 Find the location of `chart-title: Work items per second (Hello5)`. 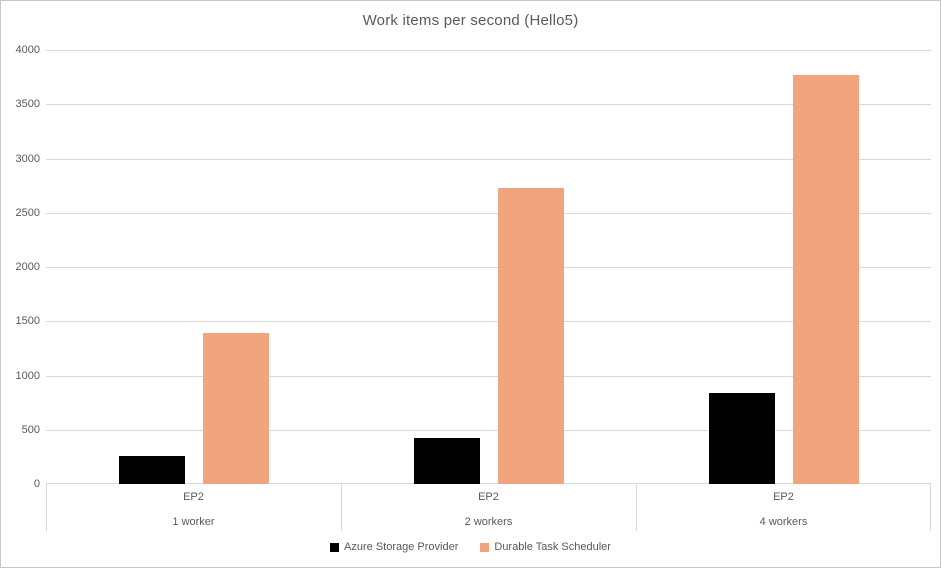

chart-title: Work items per second (Hello5) is located at coordinates (470, 20).